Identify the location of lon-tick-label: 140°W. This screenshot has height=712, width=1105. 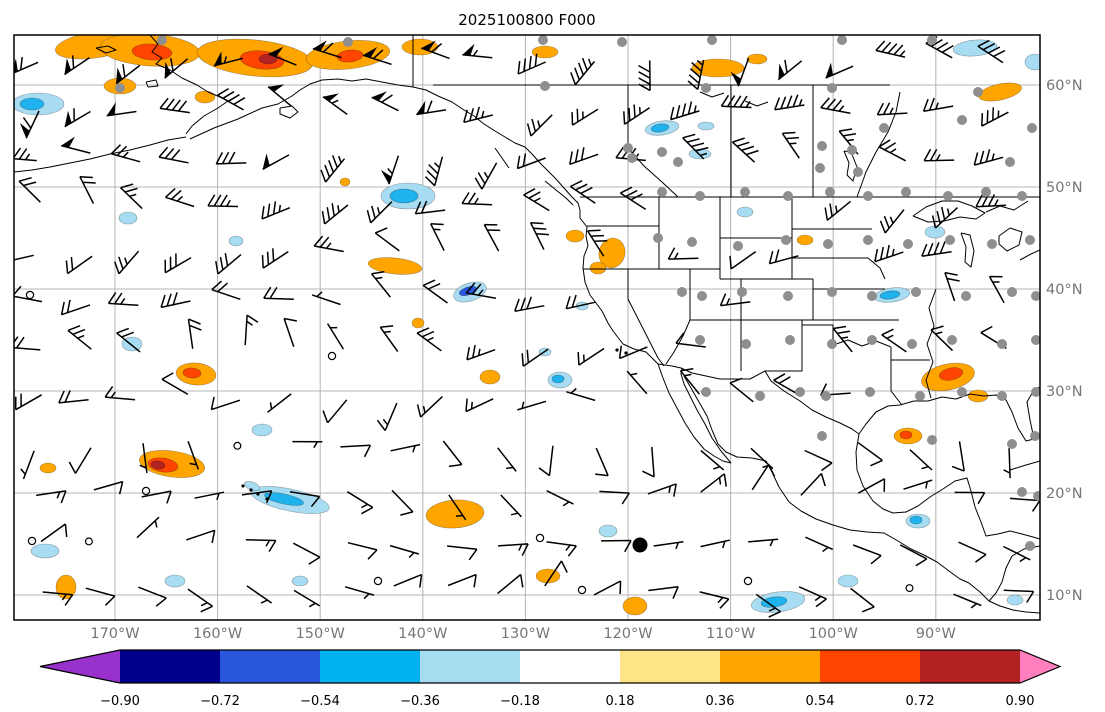
(422, 634).